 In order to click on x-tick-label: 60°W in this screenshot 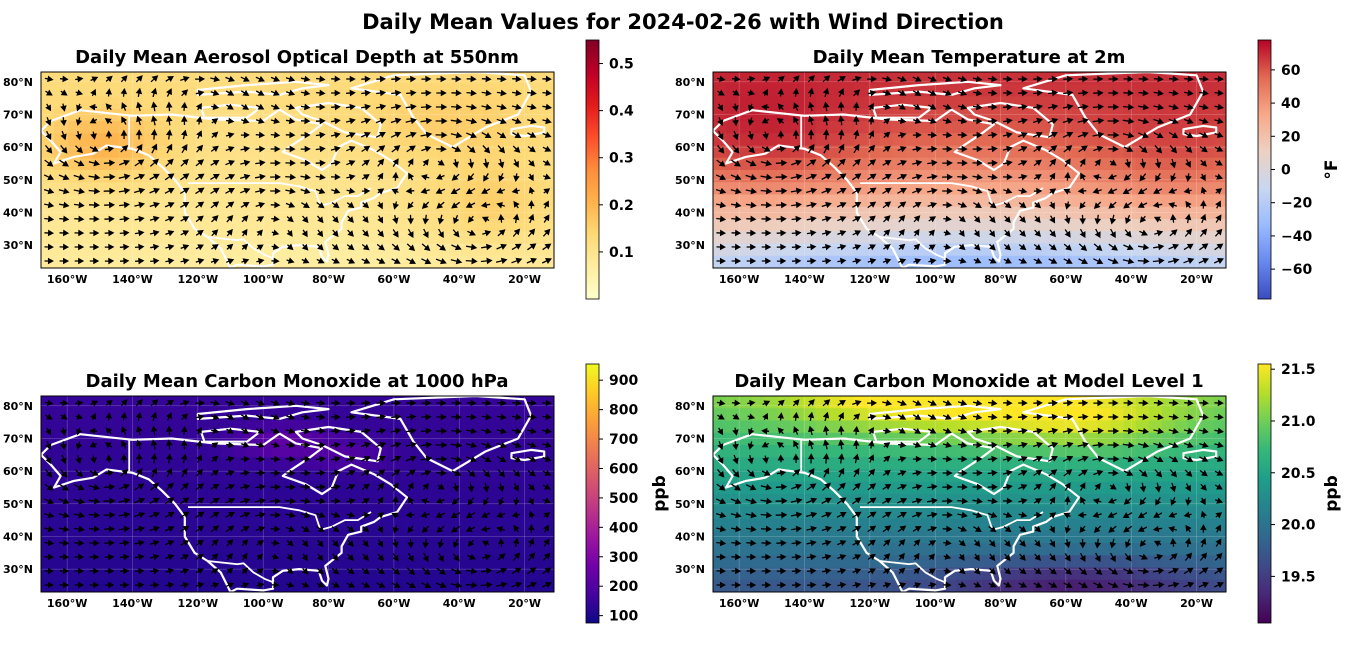, I will do `click(1065, 279)`.